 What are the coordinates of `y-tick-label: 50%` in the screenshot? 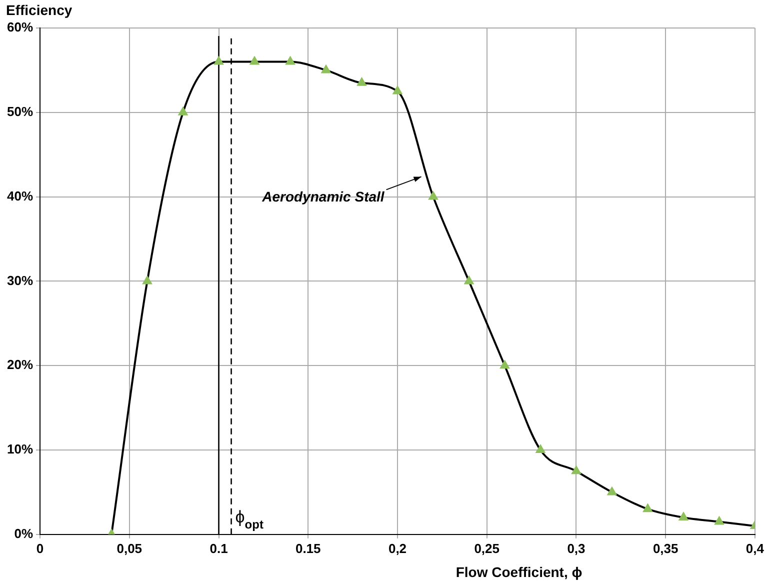 It's located at (20, 111).